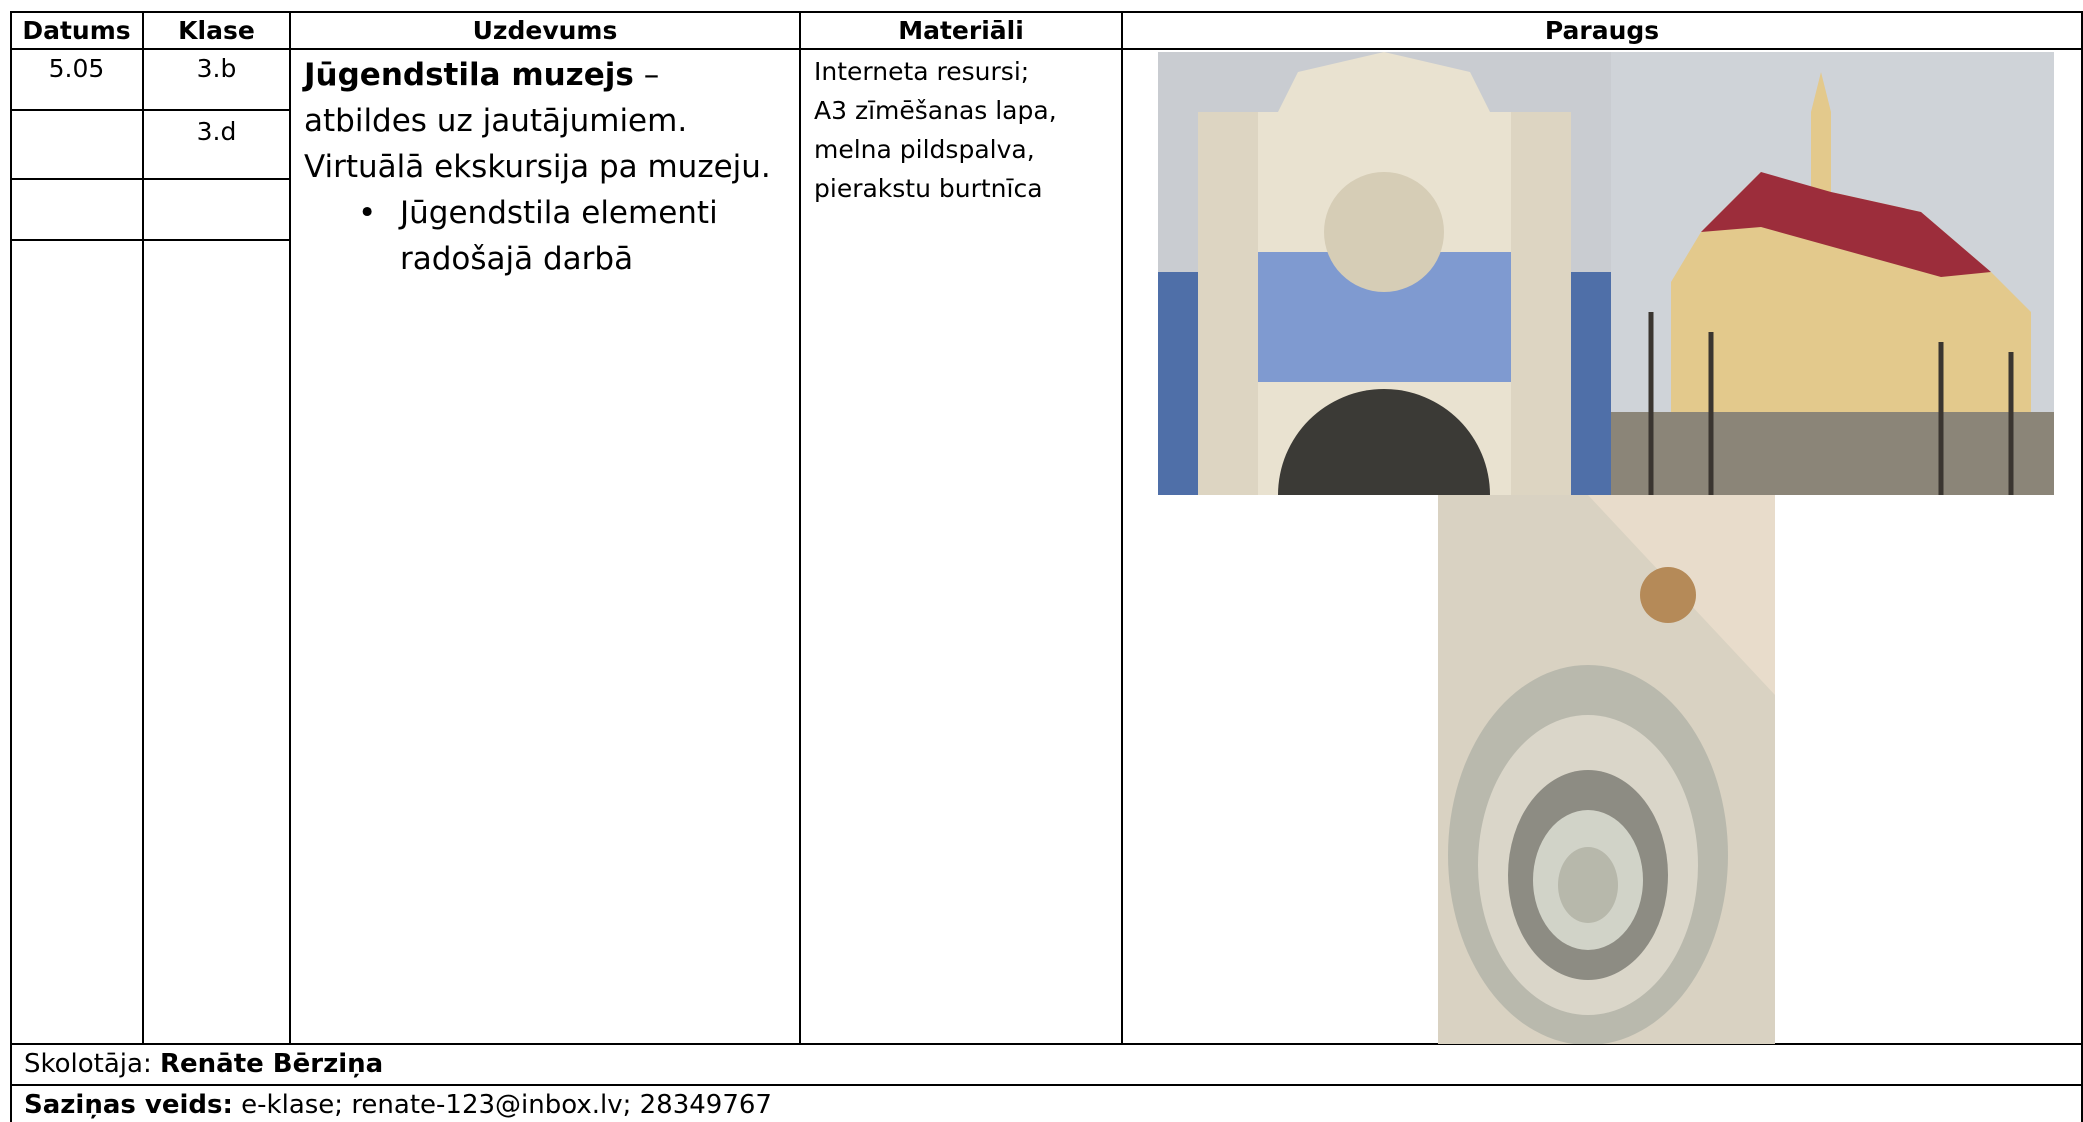 This screenshot has height=1122, width=2083. Describe the element at coordinates (924, 149) in the screenshot. I see `material: melna pildspalva,` at that location.